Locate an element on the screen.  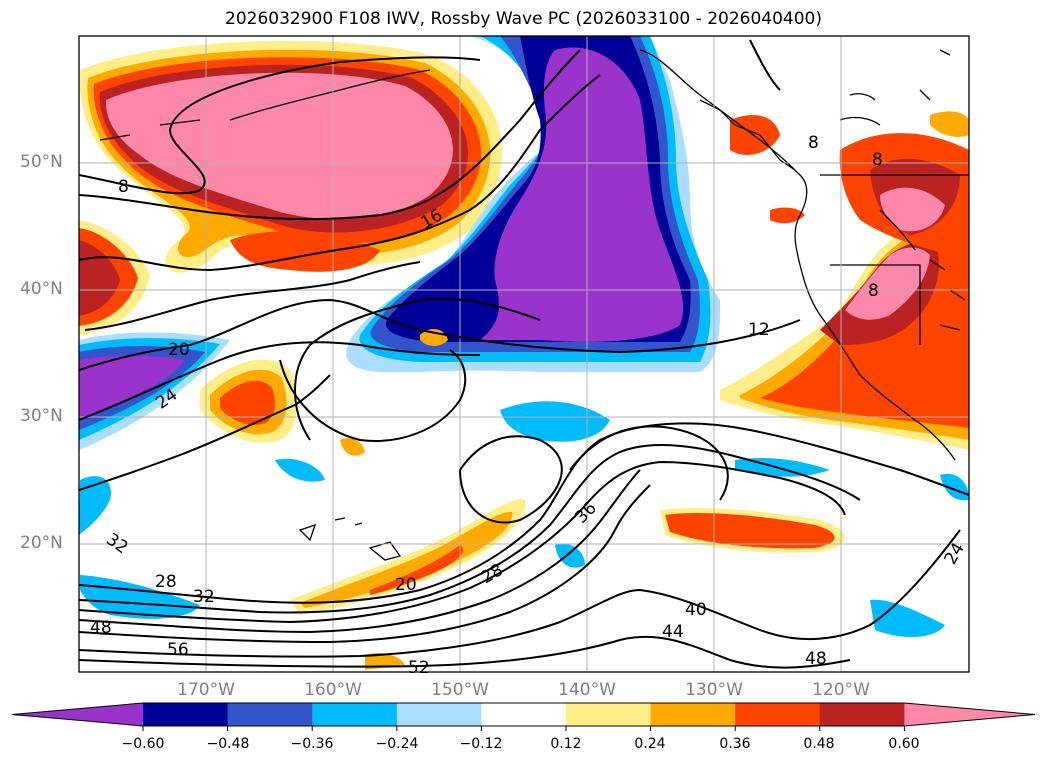
lat-label: 30°N is located at coordinates (41, 416).